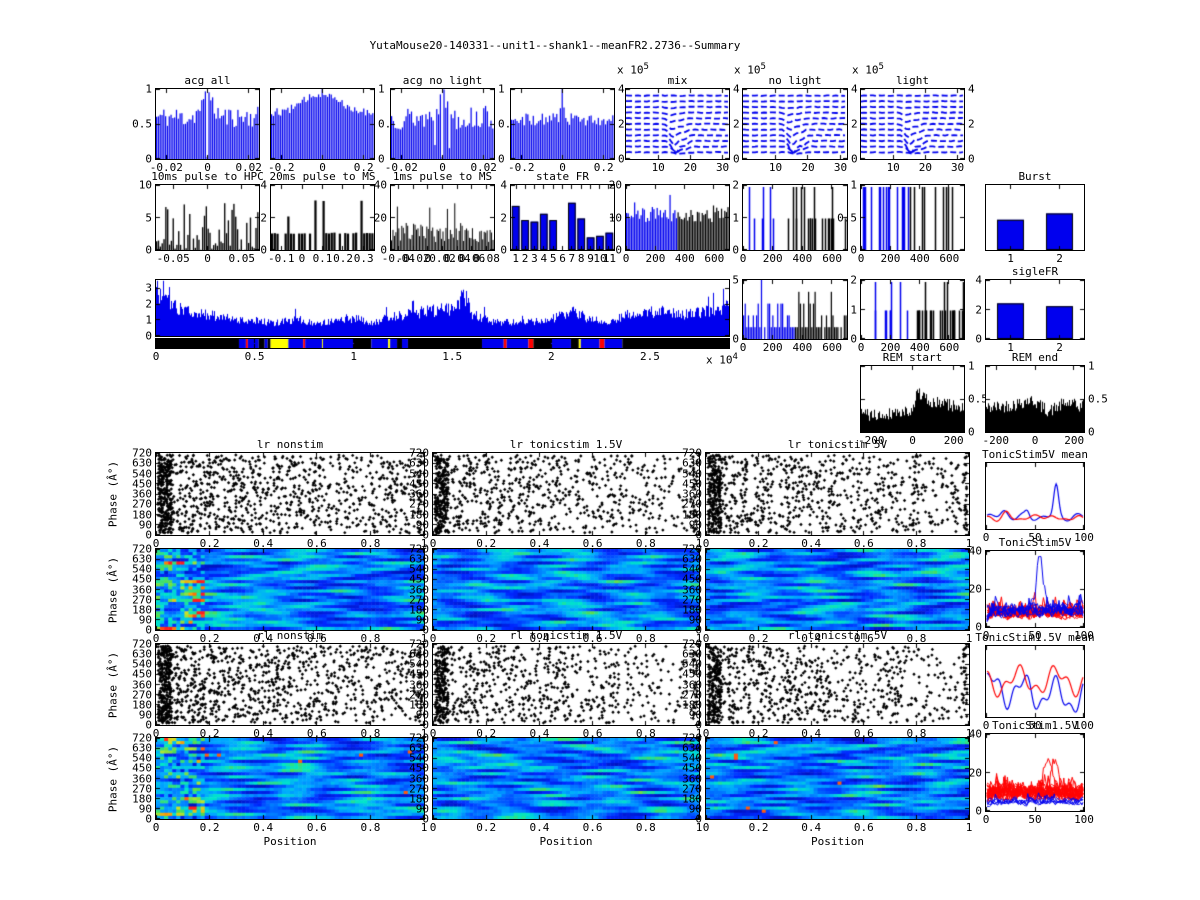 The width and height of the screenshot is (1200, 900). What do you see at coordinates (207, 217) in the screenshot?
I see `panel-pulse-hpc-10ms` at bounding box center [207, 217].